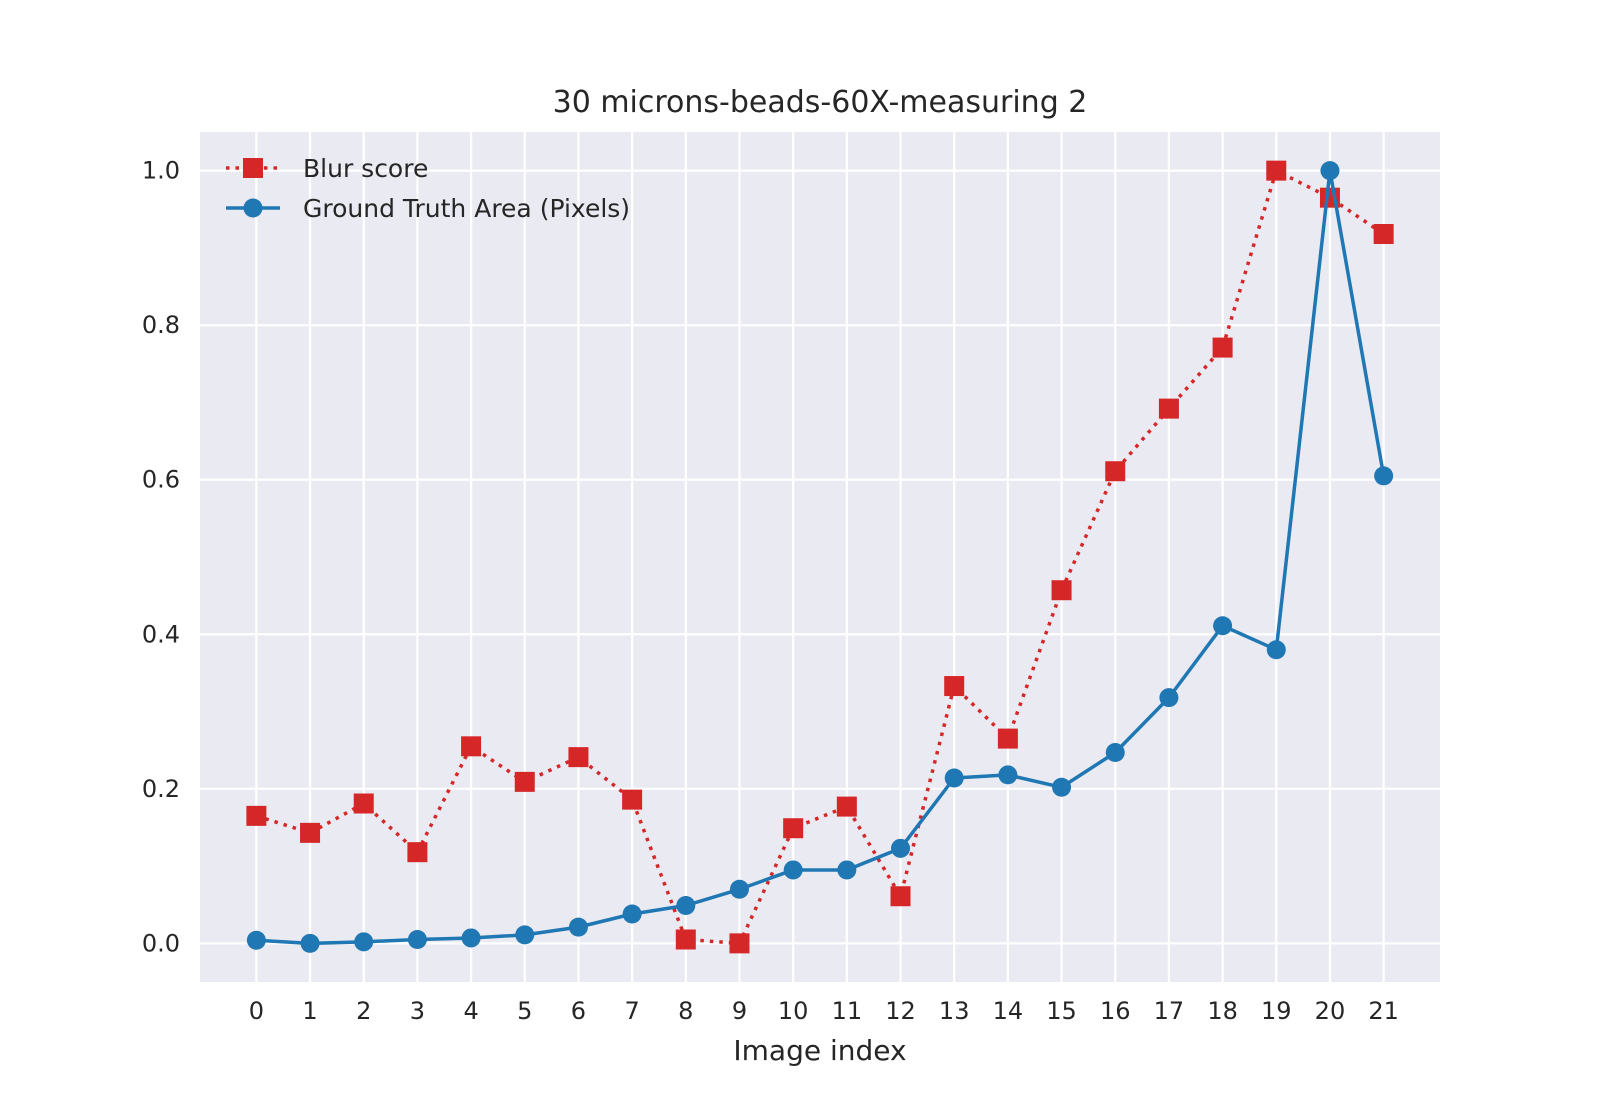  I want to click on x-tick-label: 9, so click(739, 1011).